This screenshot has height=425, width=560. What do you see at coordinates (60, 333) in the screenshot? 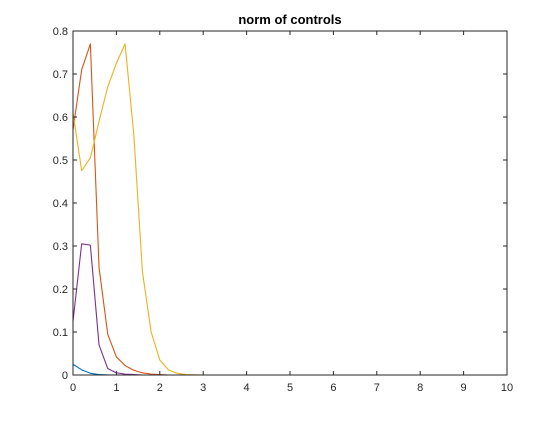
I see `y-tick-label: 0.1` at bounding box center [60, 333].